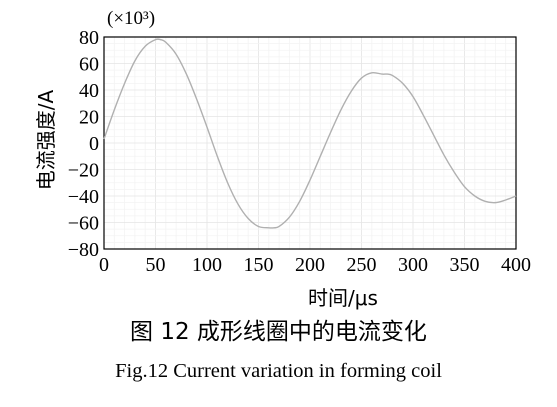 Image resolution: width=557 pixels, height=407 pixels. I want to click on x-tick-label: 400, so click(516, 265).